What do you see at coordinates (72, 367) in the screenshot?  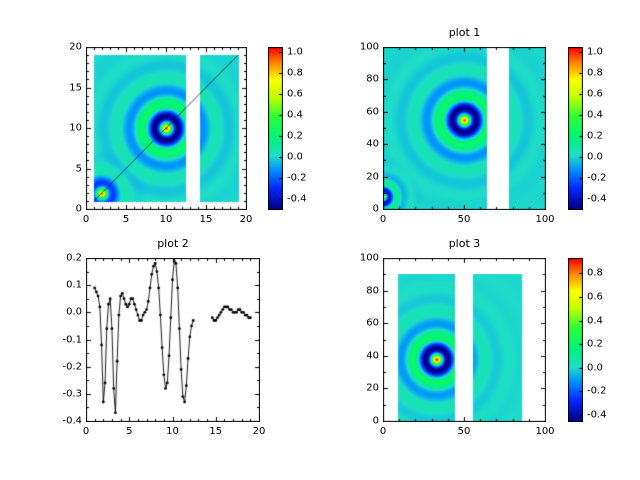 I see `y-tick-label: -0.2` at bounding box center [72, 367].